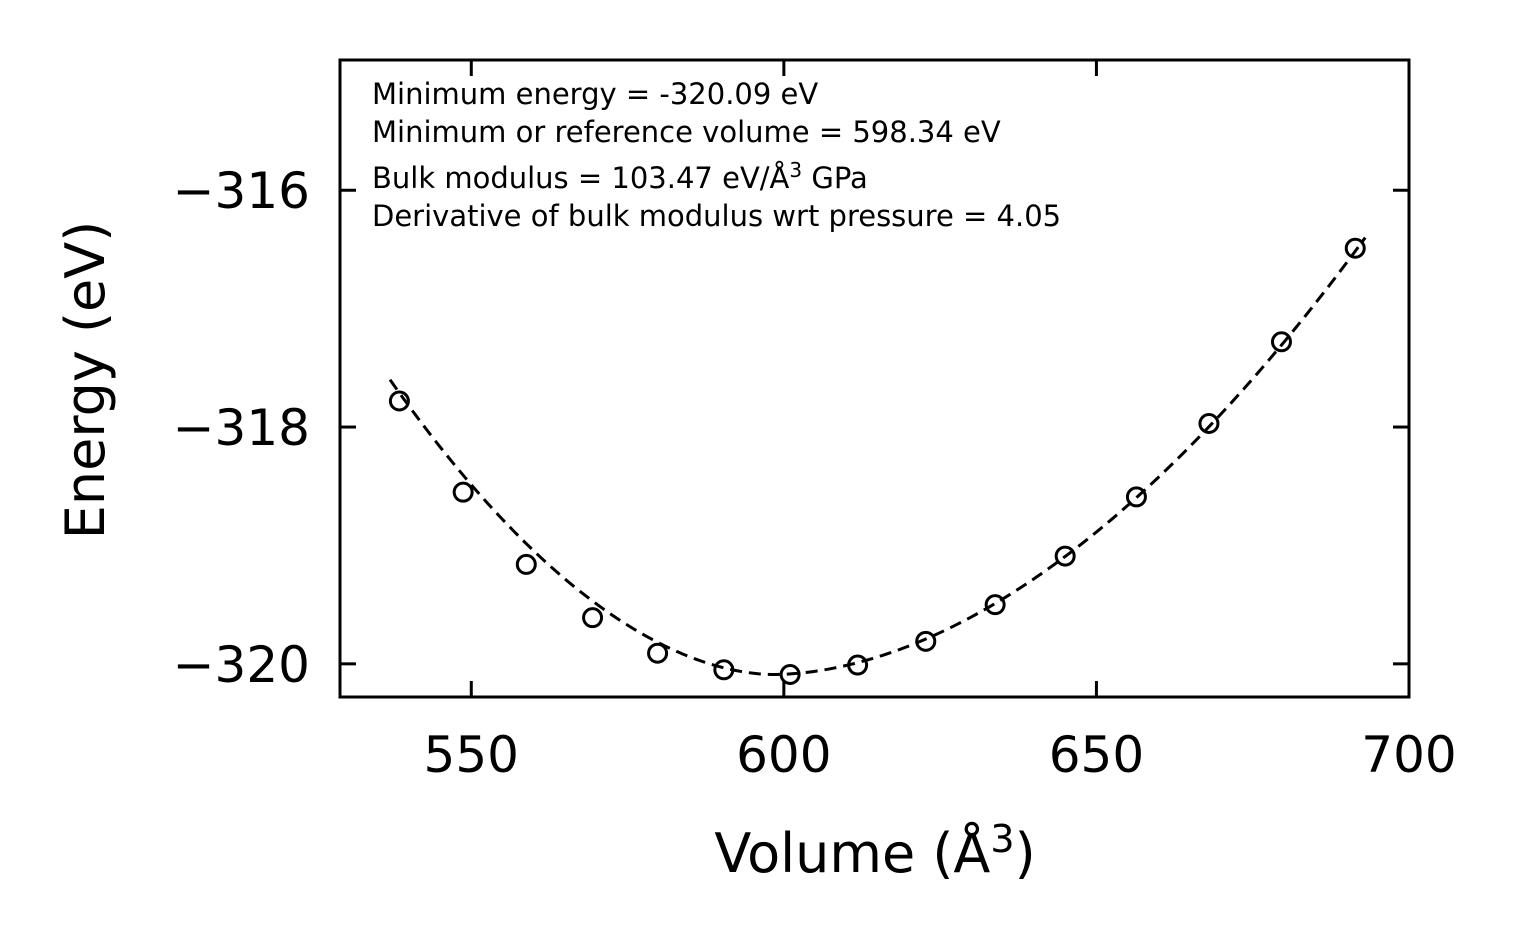 The image size is (1524, 943). I want to click on x-tick-label: 600, so click(783, 755).